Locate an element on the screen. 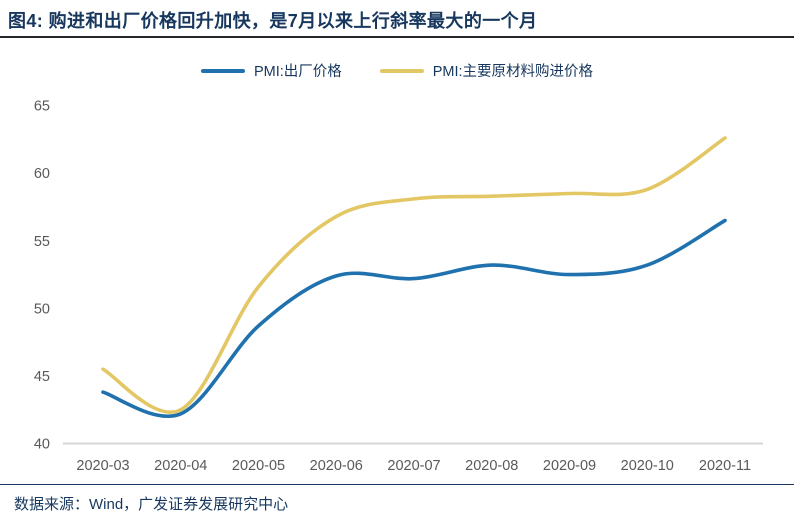 Image resolution: width=794 pixels, height=529 pixels. y-axis-label: 65 is located at coordinates (42, 107).